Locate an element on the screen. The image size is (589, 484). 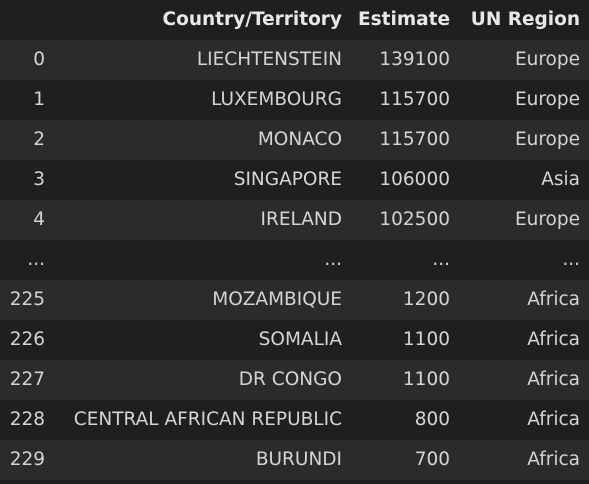
cell-region: Asia is located at coordinates (524, 180).